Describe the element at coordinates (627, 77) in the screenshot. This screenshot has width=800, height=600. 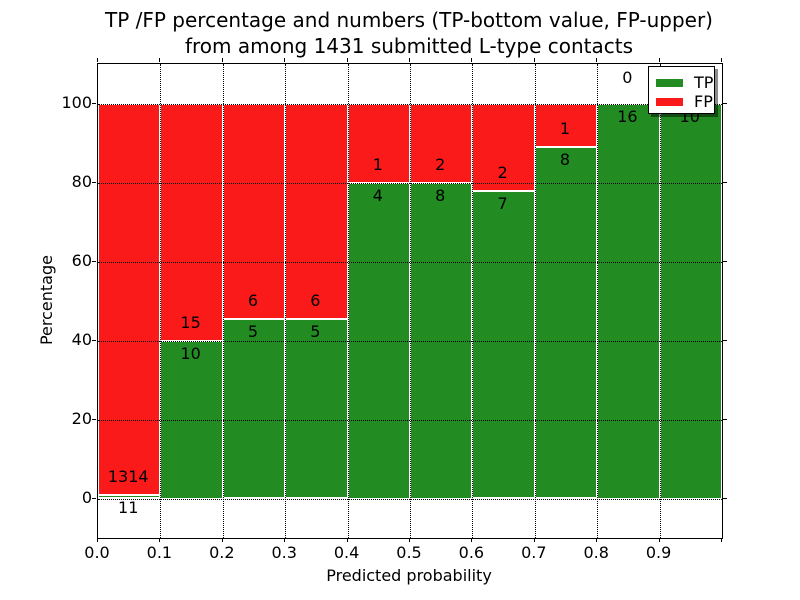
I see `fp-count-label: 0` at that location.